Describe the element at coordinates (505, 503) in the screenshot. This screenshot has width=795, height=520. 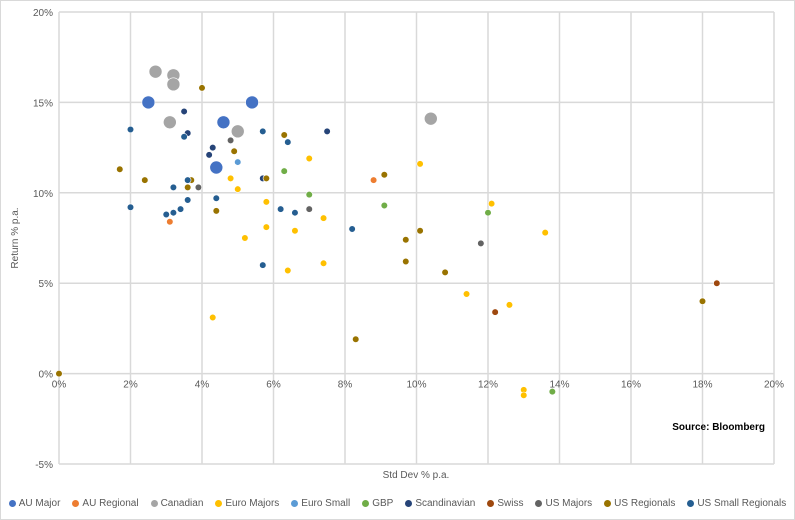
I see `legend-item: Swiss` at that location.